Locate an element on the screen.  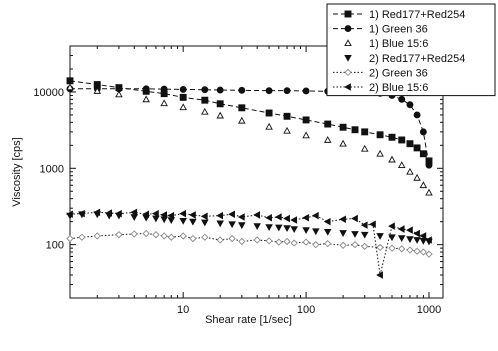
legend-label: 2) Green 36 is located at coordinates (398, 73).